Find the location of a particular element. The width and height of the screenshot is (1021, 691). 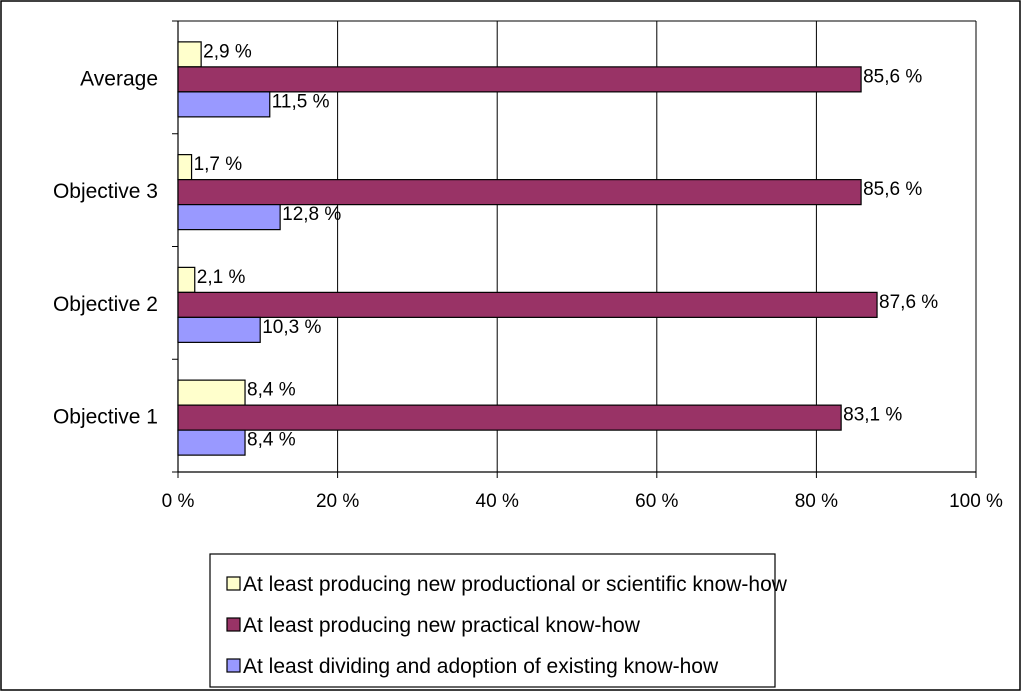

legend-box is located at coordinates (492, 620).